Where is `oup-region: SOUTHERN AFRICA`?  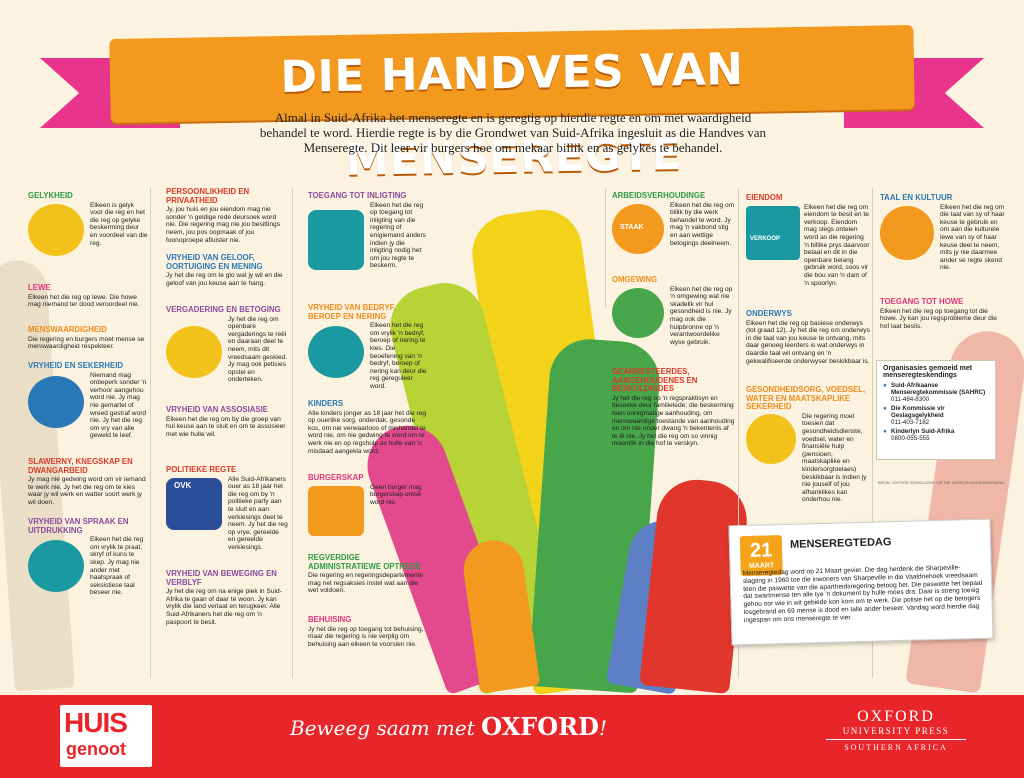
oup-region: SOUTHERN AFRICA is located at coordinates (896, 747).